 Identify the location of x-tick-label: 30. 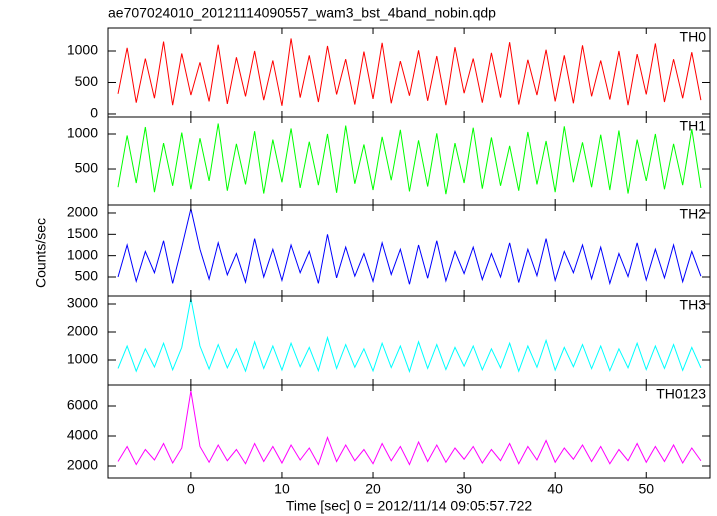
(464, 489).